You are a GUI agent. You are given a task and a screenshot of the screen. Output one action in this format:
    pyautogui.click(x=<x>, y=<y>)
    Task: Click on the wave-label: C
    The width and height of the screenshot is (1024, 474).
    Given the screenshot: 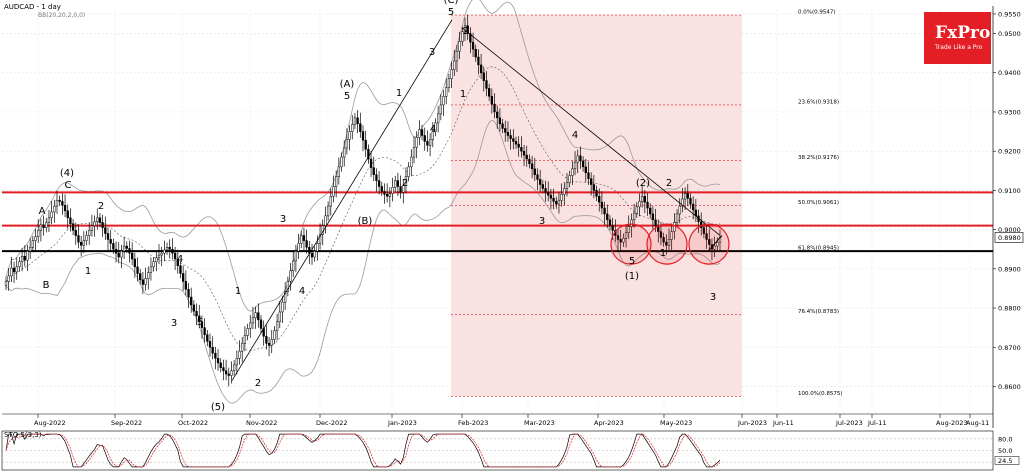 What is the action you would take?
    pyautogui.click(x=68, y=185)
    